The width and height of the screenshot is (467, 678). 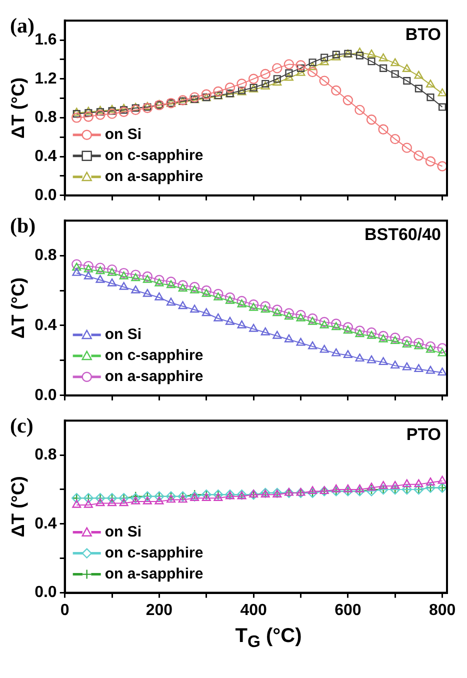 I want to click on y-tick-label: 1.6, so click(x=45, y=39).